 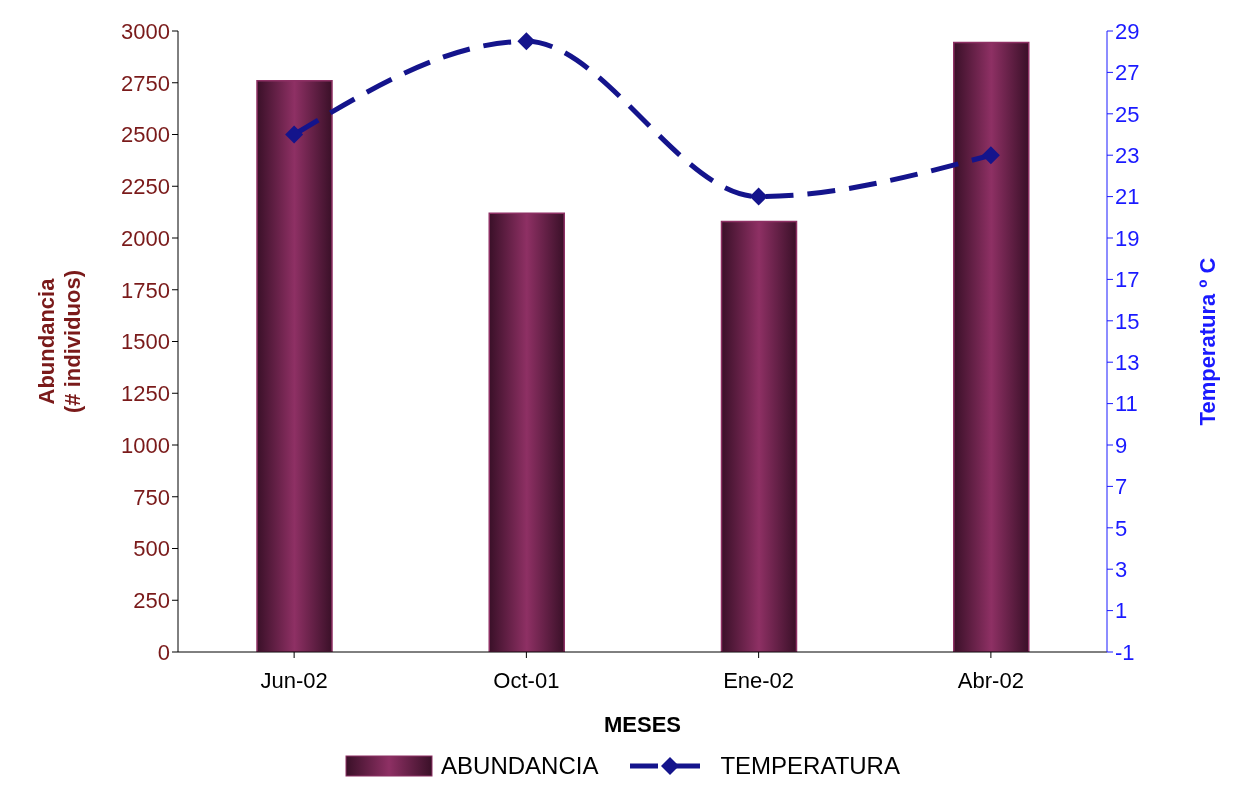 I want to click on y-tick-label: 1250, so click(x=145, y=394).